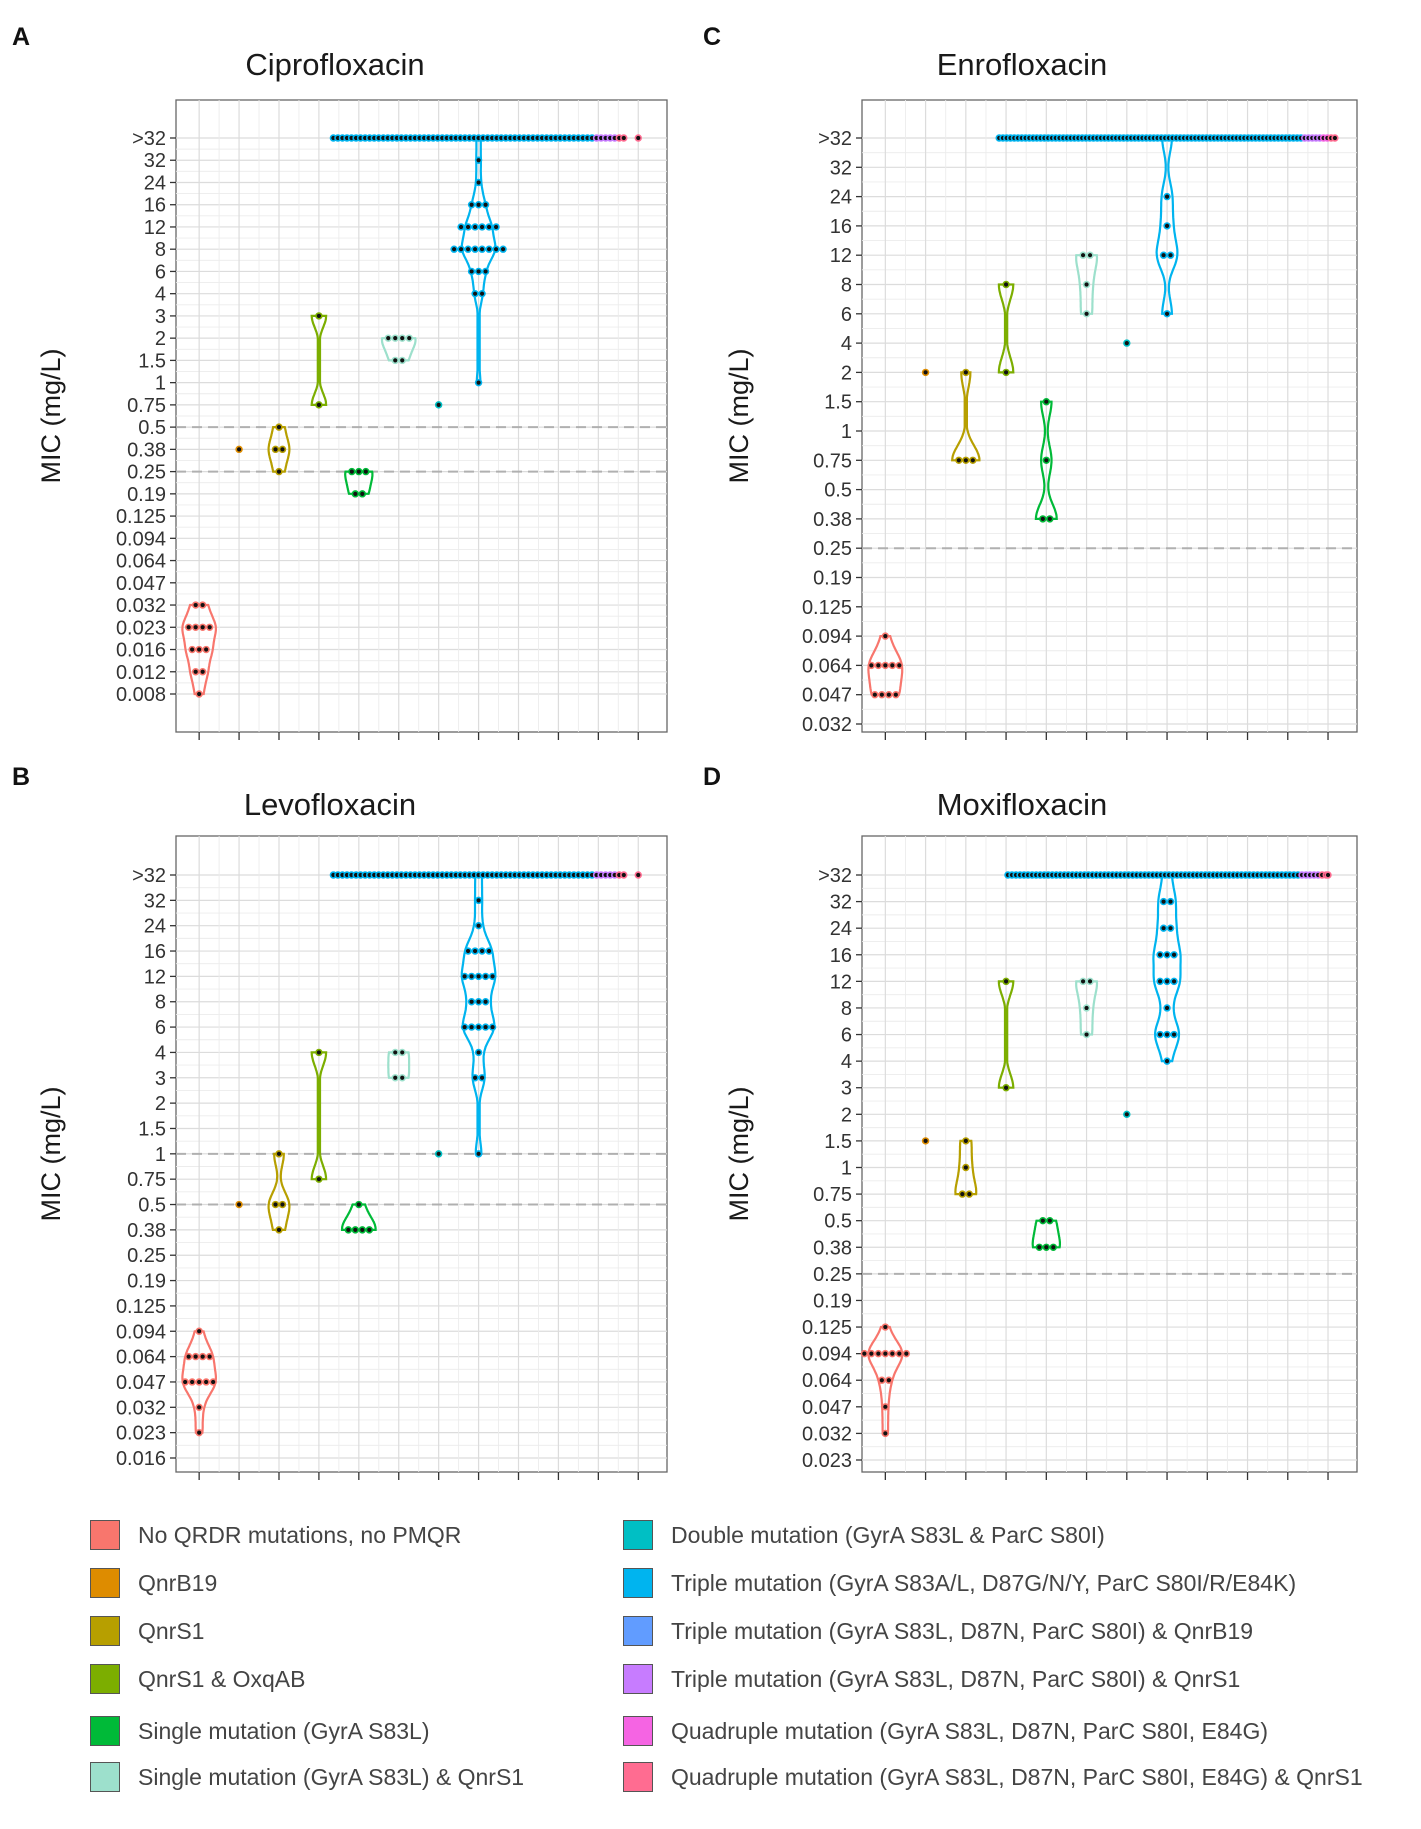 This screenshot has width=1421, height=1829. Describe the element at coordinates (334, 64) in the screenshot. I see `panel-title: Ciprofloxacin` at that location.